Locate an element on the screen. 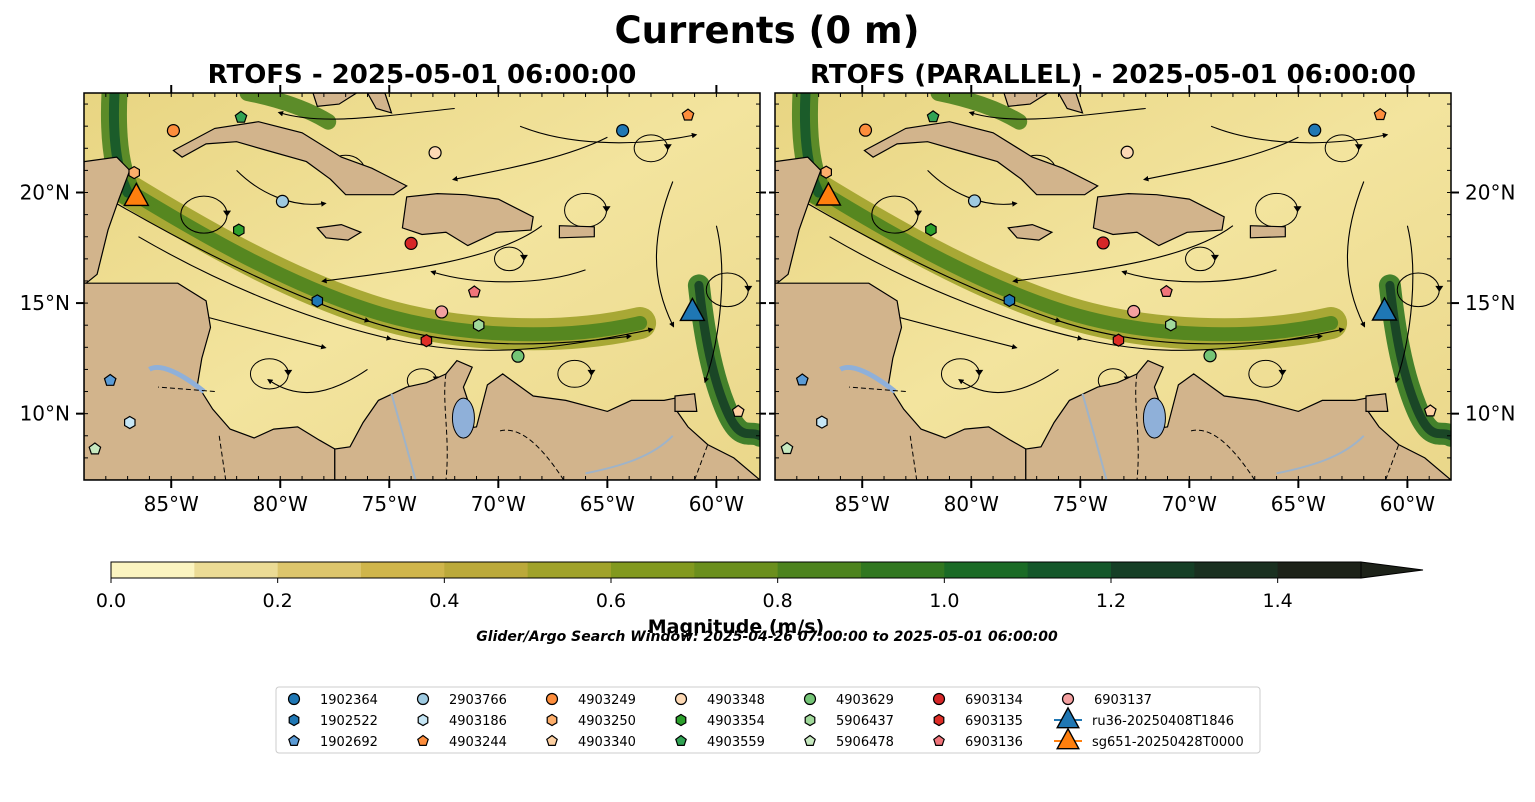  marker-sg651-20250428T0000 is located at coordinates (828, 193).